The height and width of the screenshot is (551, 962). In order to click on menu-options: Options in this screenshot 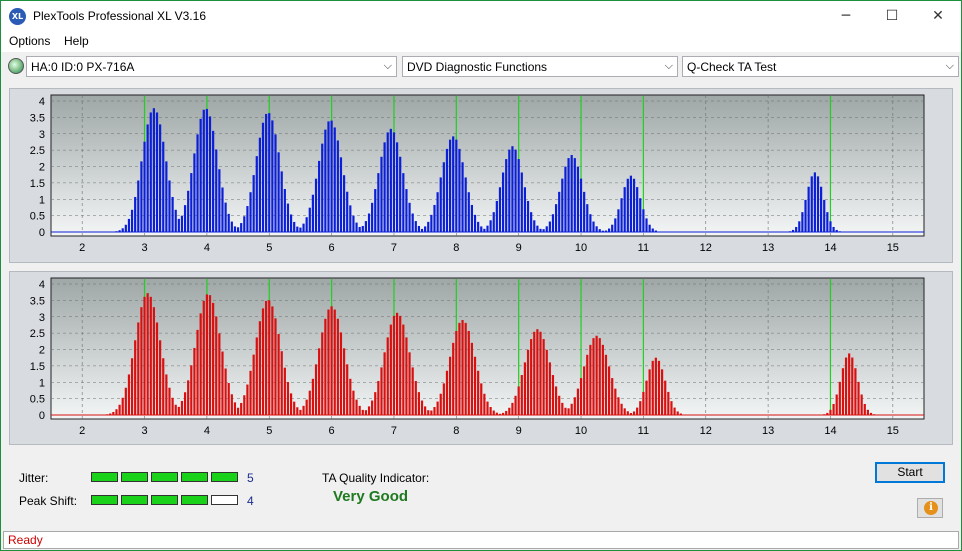, I will do `click(30, 41)`.